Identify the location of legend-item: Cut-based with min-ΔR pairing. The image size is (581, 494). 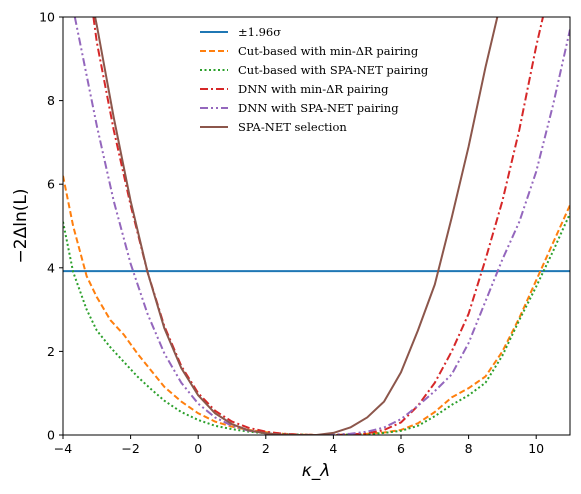
(309, 51).